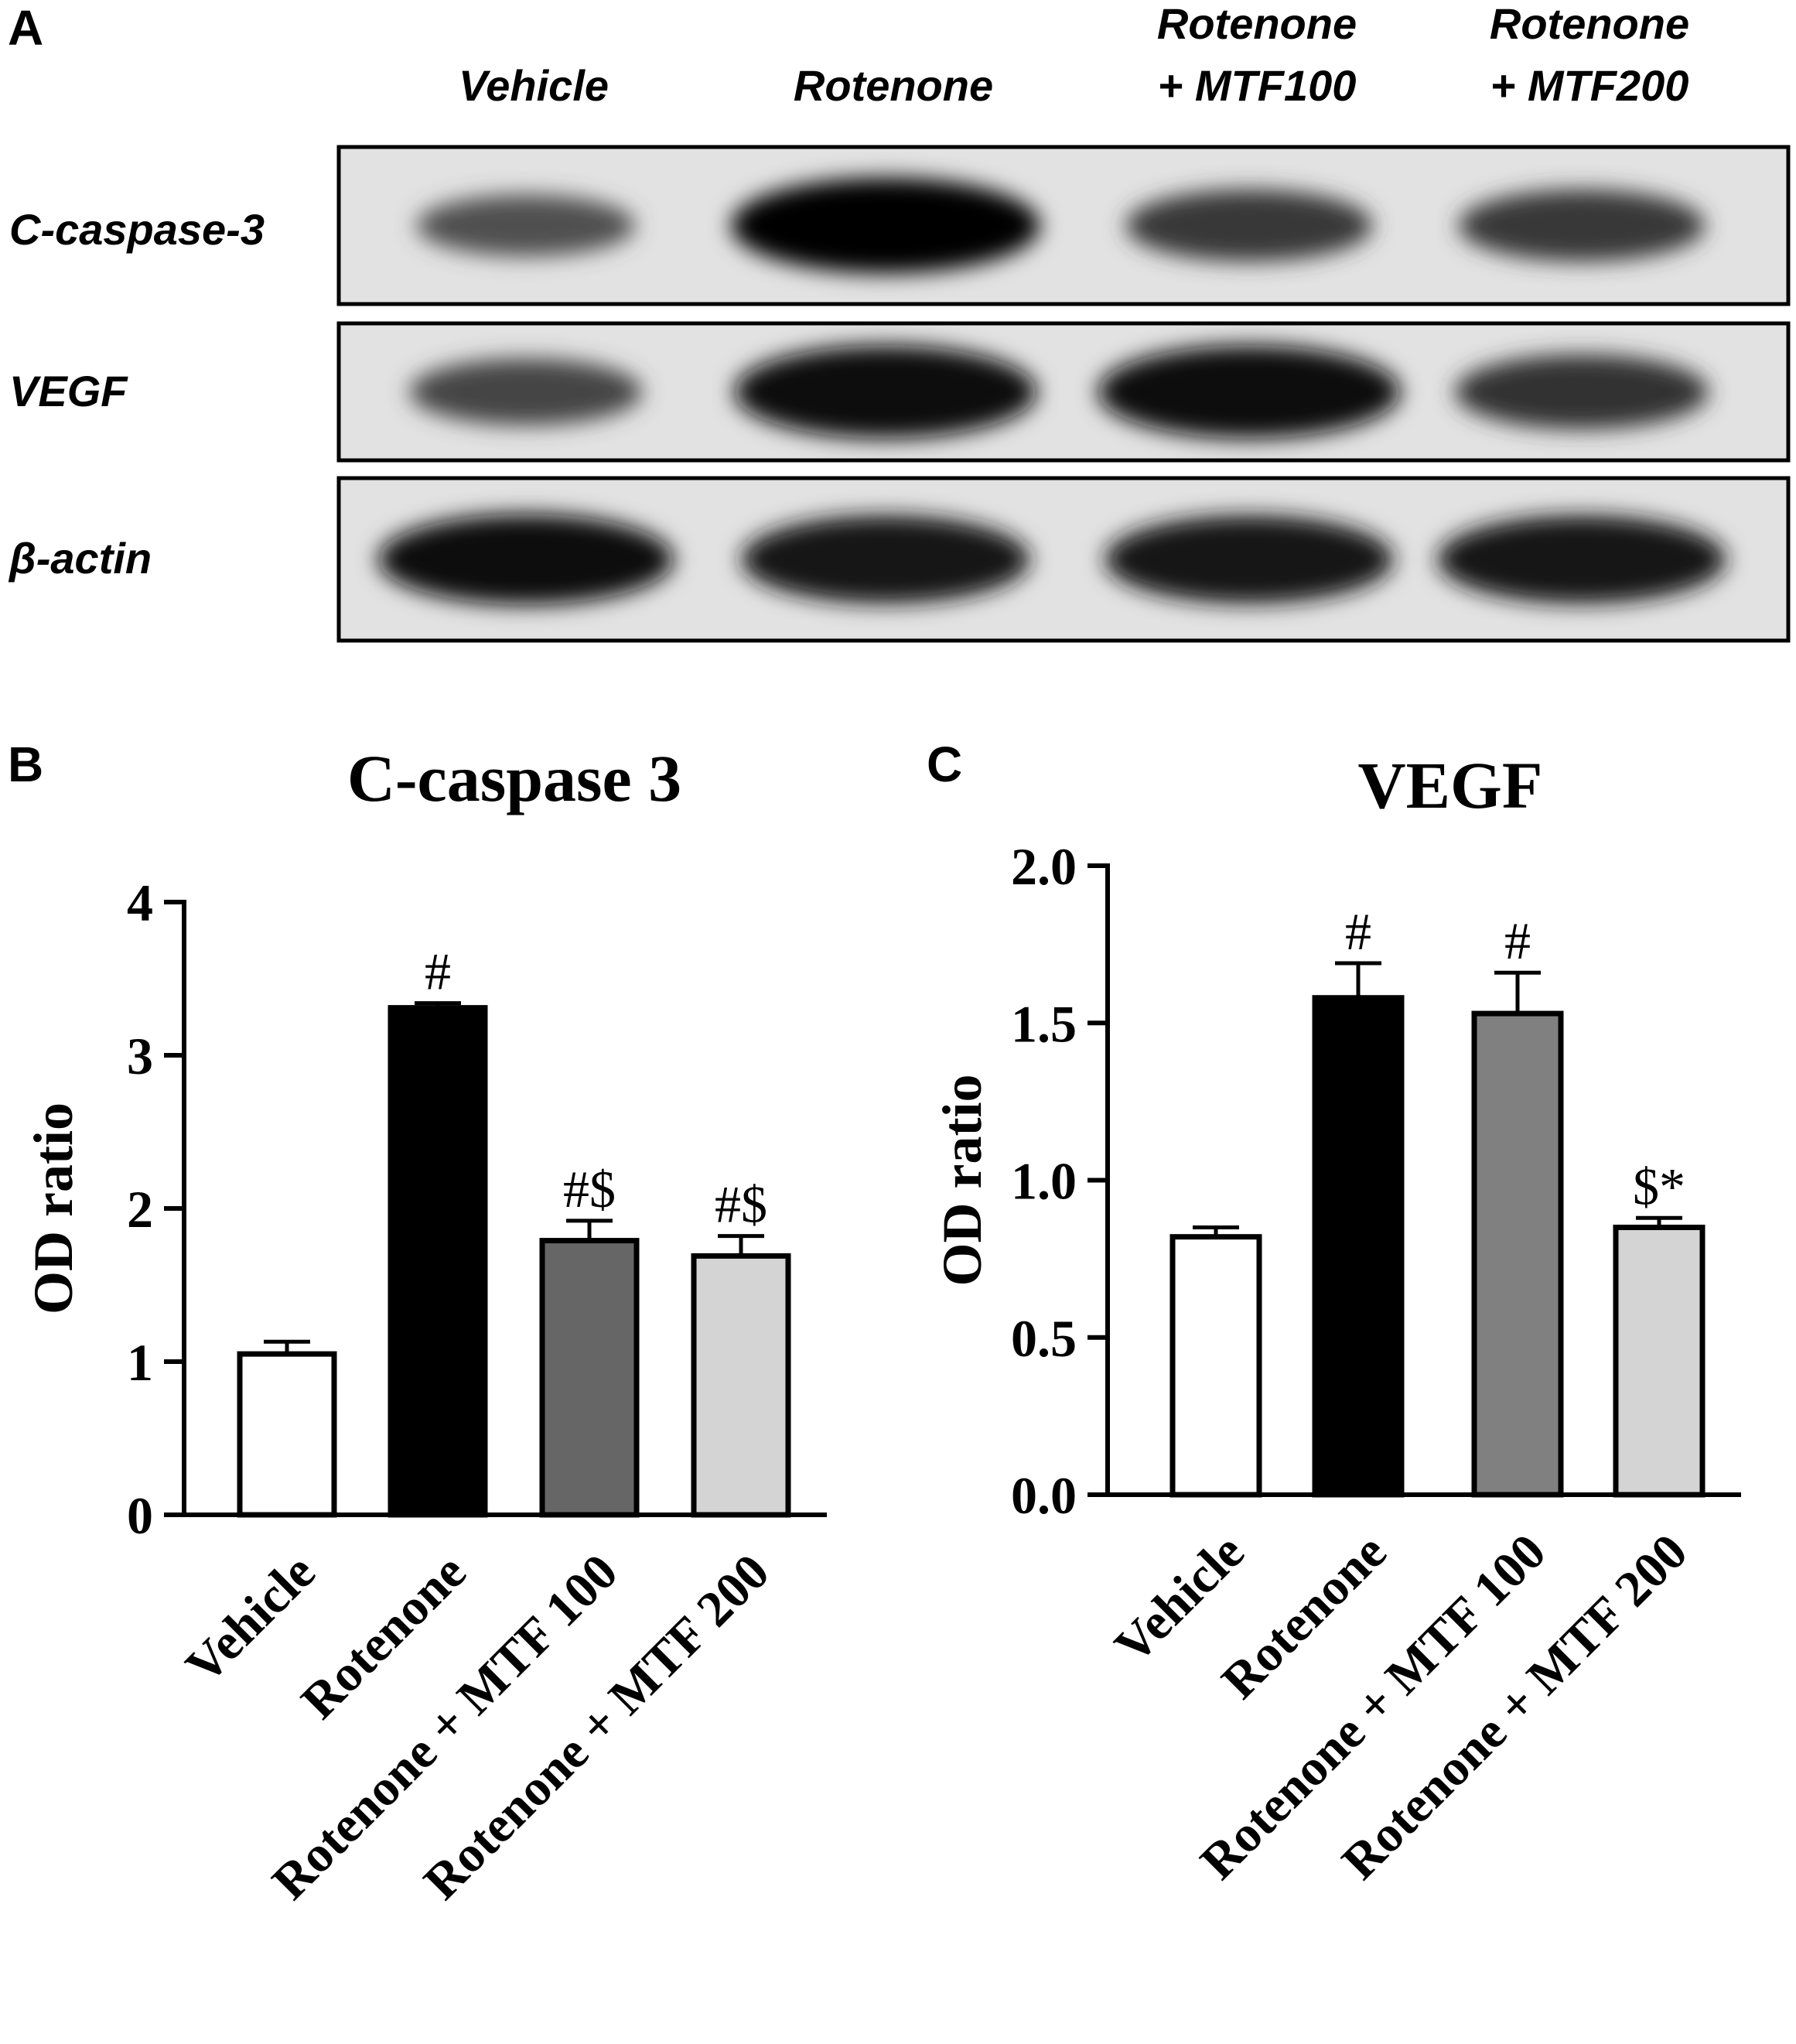 Image resolution: width=1796 pixels, height=2044 pixels. Describe the element at coordinates (251, 1618) in the screenshot. I see `x-tick-label: Vehicle` at that location.